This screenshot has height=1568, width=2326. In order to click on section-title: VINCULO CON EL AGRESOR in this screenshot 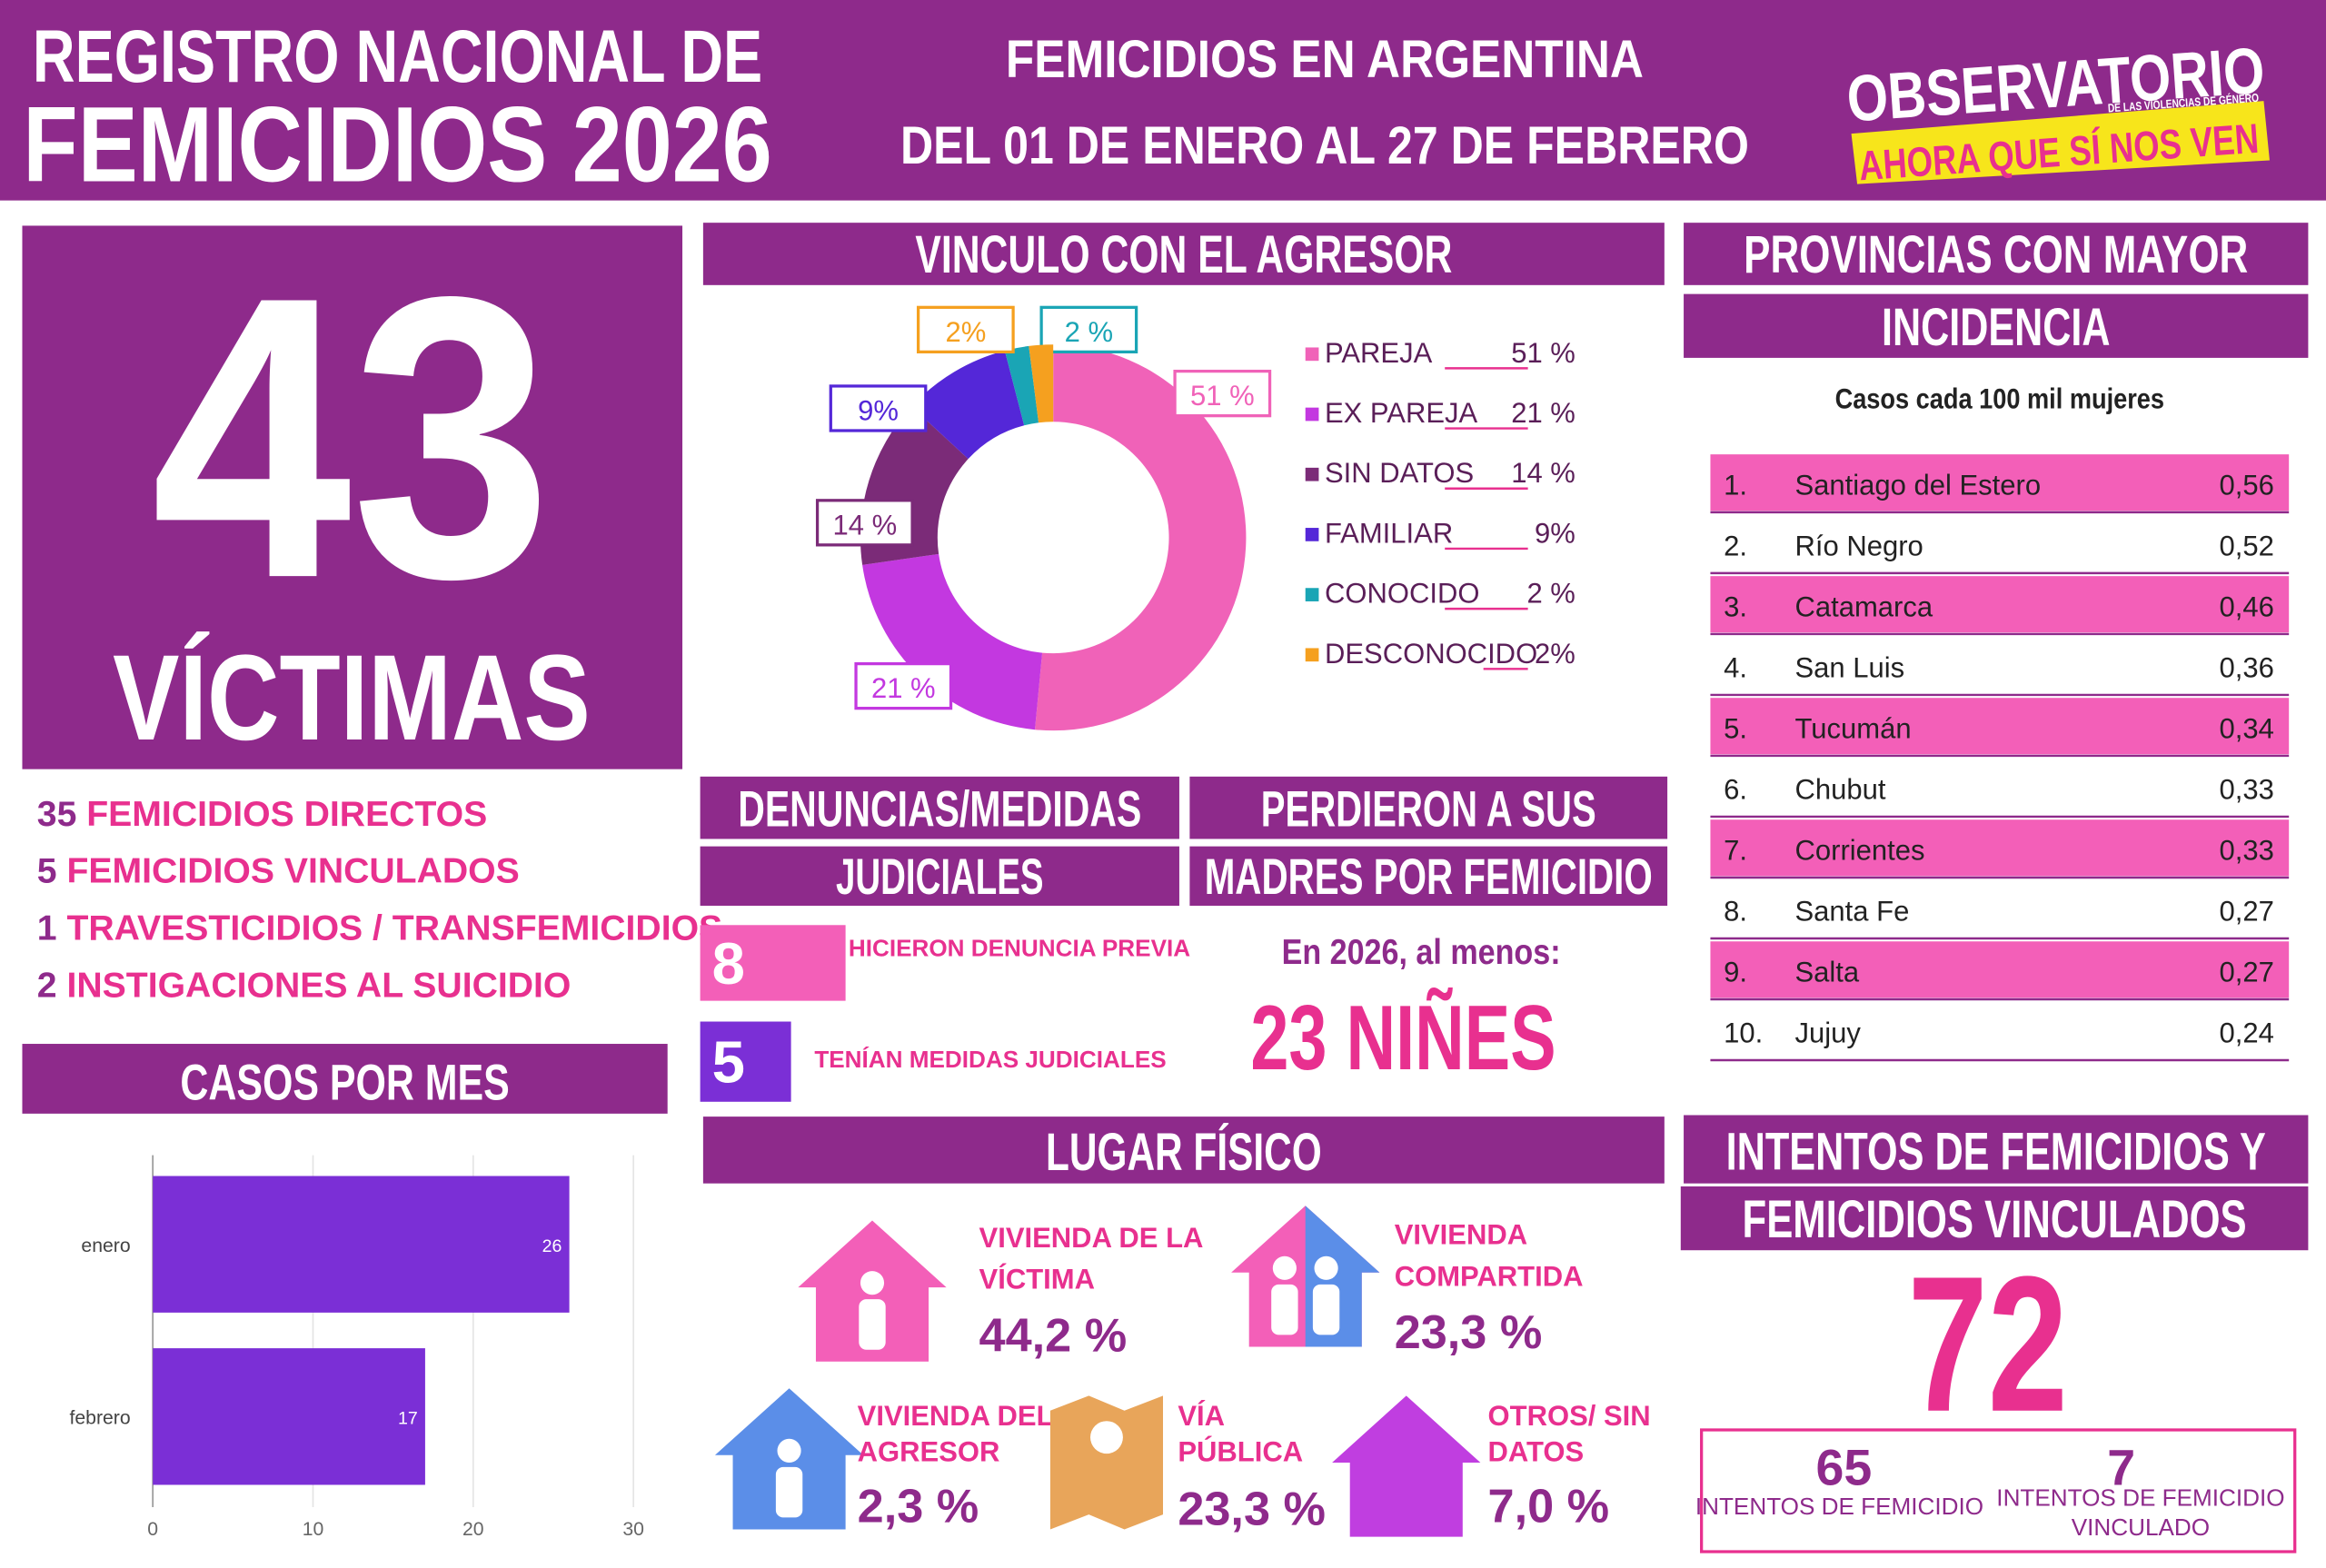, I will do `click(1183, 254)`.